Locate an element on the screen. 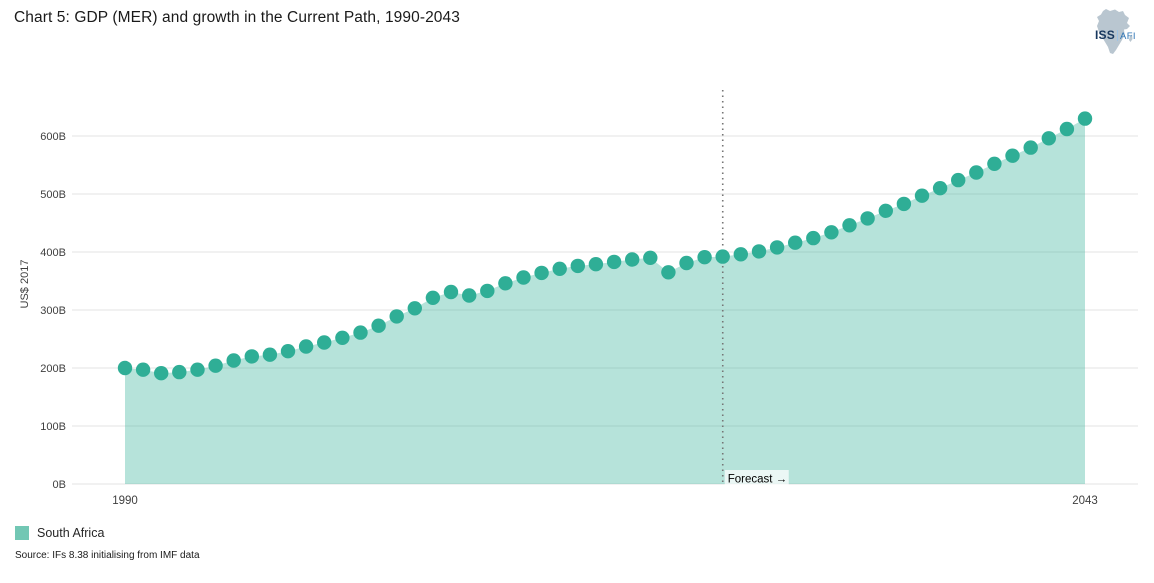  data-point-1994 is located at coordinates (197, 369).